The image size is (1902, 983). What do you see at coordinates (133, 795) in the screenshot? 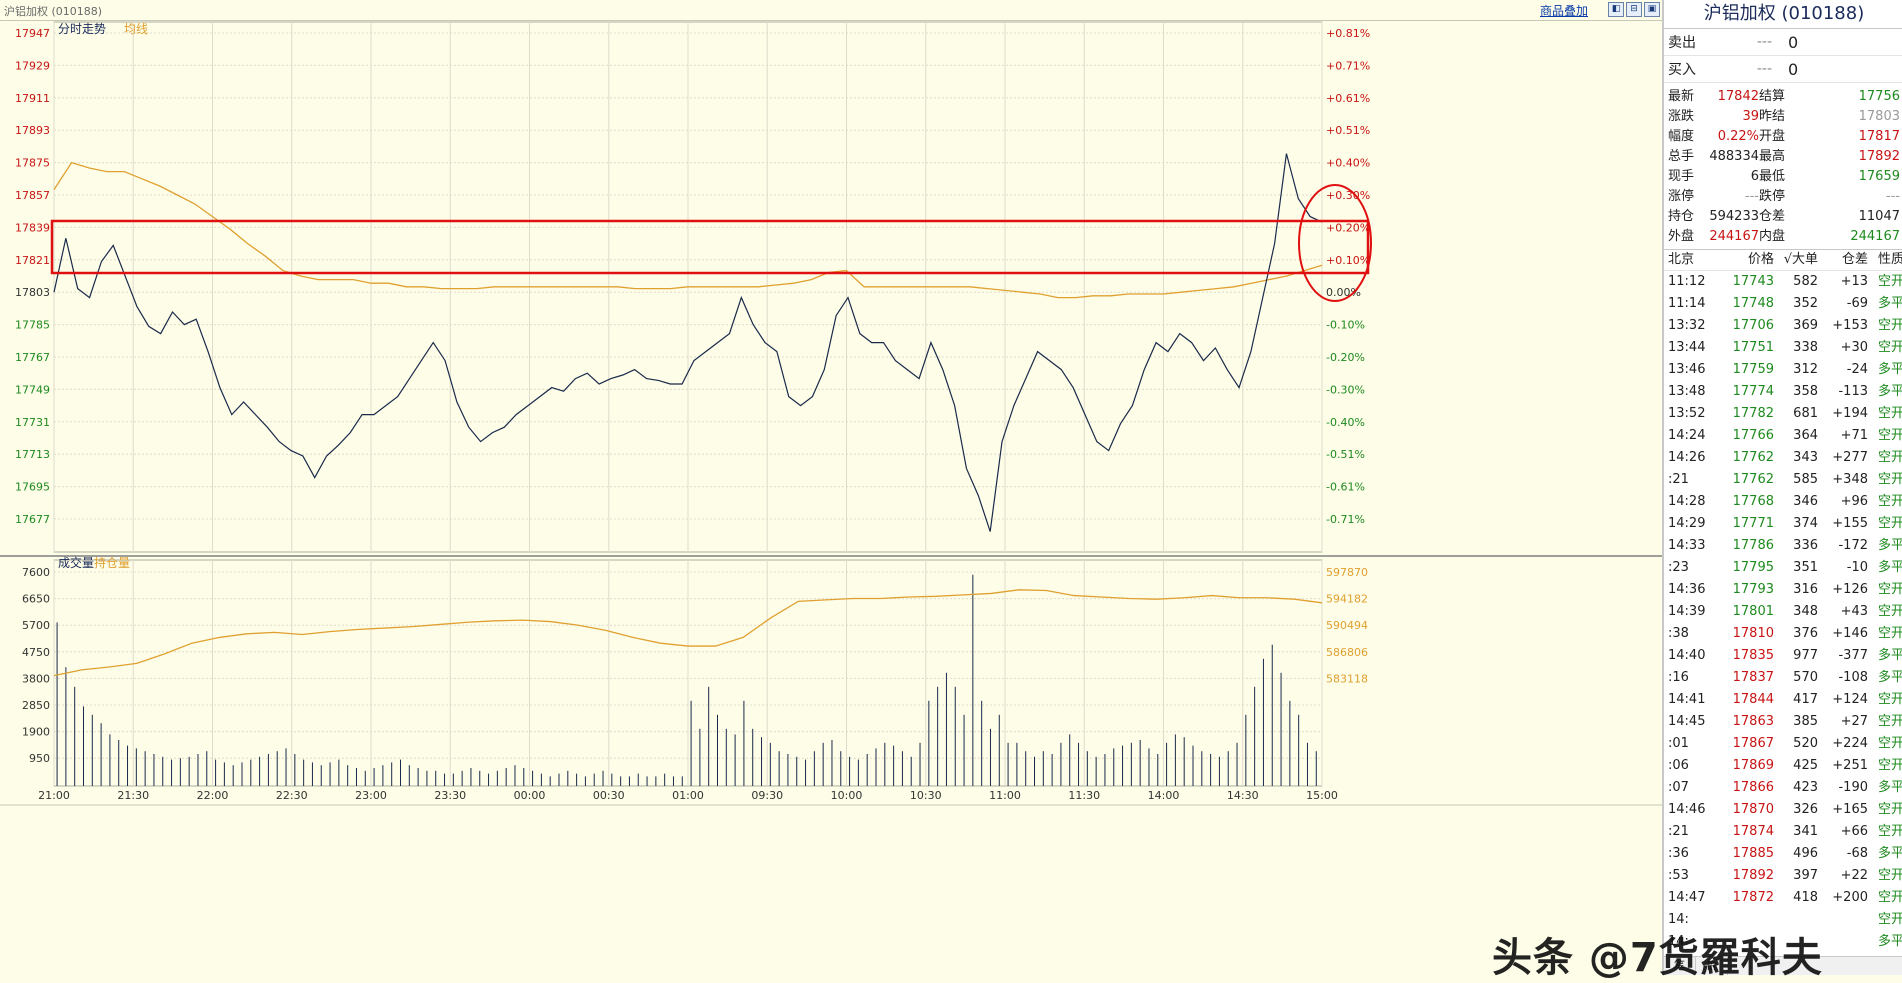
I see `time-tick-label: 21:30` at bounding box center [133, 795].